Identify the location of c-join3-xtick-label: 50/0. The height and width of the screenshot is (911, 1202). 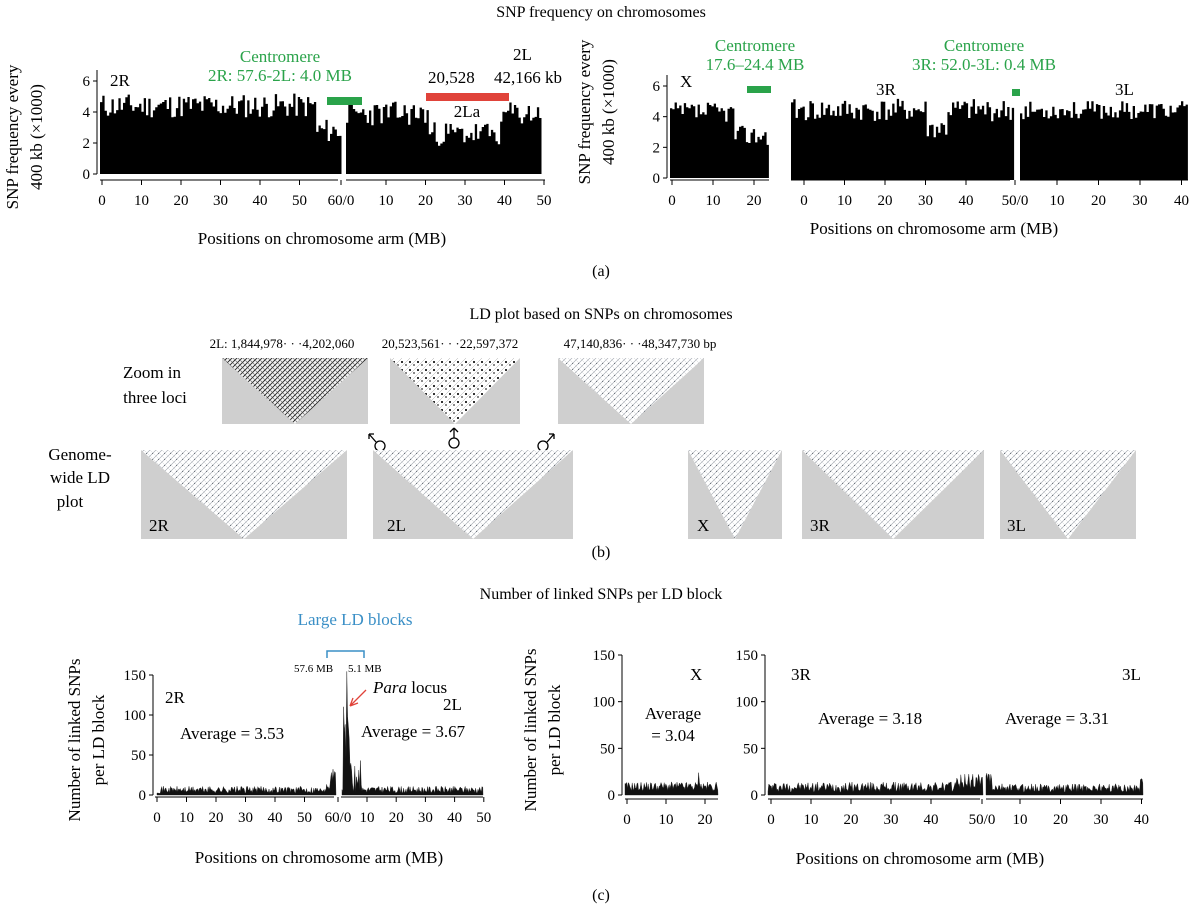
(982, 820).